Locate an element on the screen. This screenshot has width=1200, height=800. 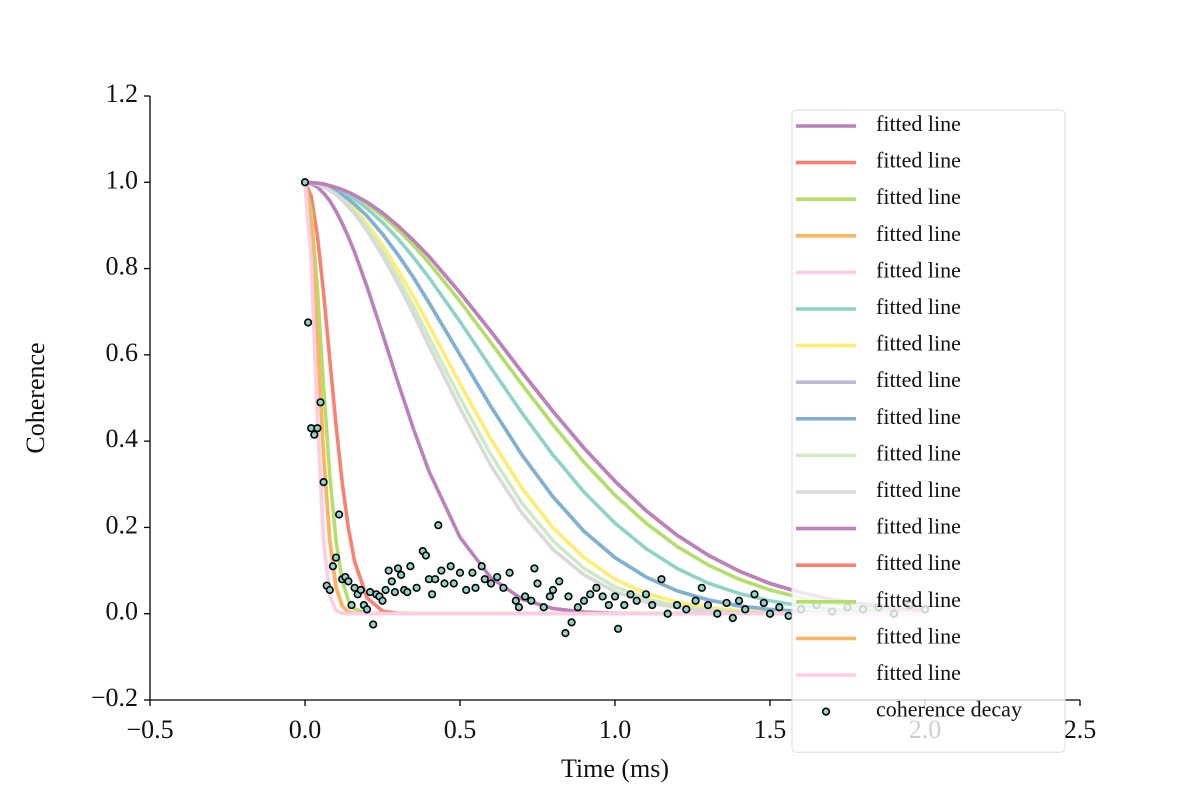
x-axis-label: Time (ms) is located at coordinates (615, 768).